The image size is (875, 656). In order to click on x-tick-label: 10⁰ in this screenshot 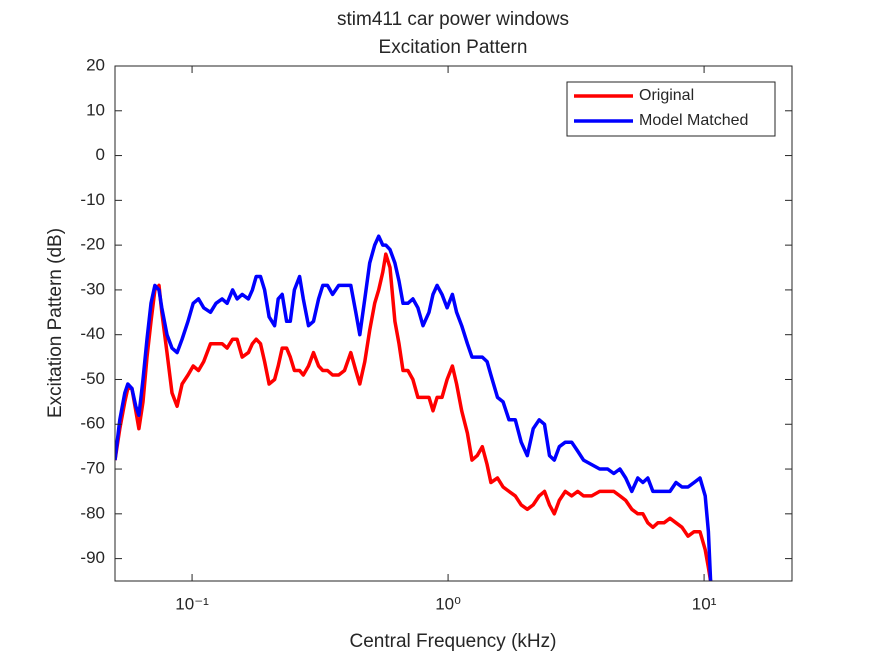, I will do `click(448, 603)`.